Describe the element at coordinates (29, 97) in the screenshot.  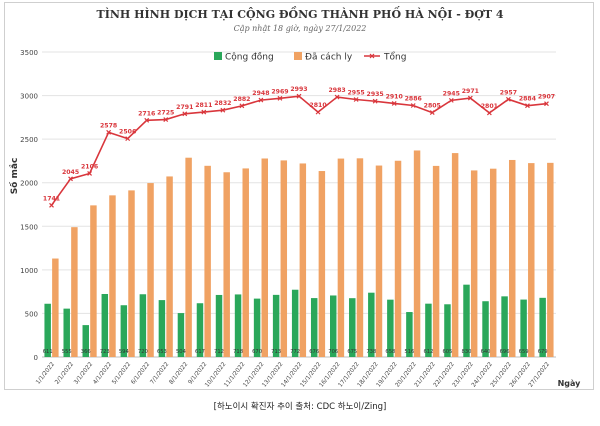
I see `y-tick-label: 3000` at that location.